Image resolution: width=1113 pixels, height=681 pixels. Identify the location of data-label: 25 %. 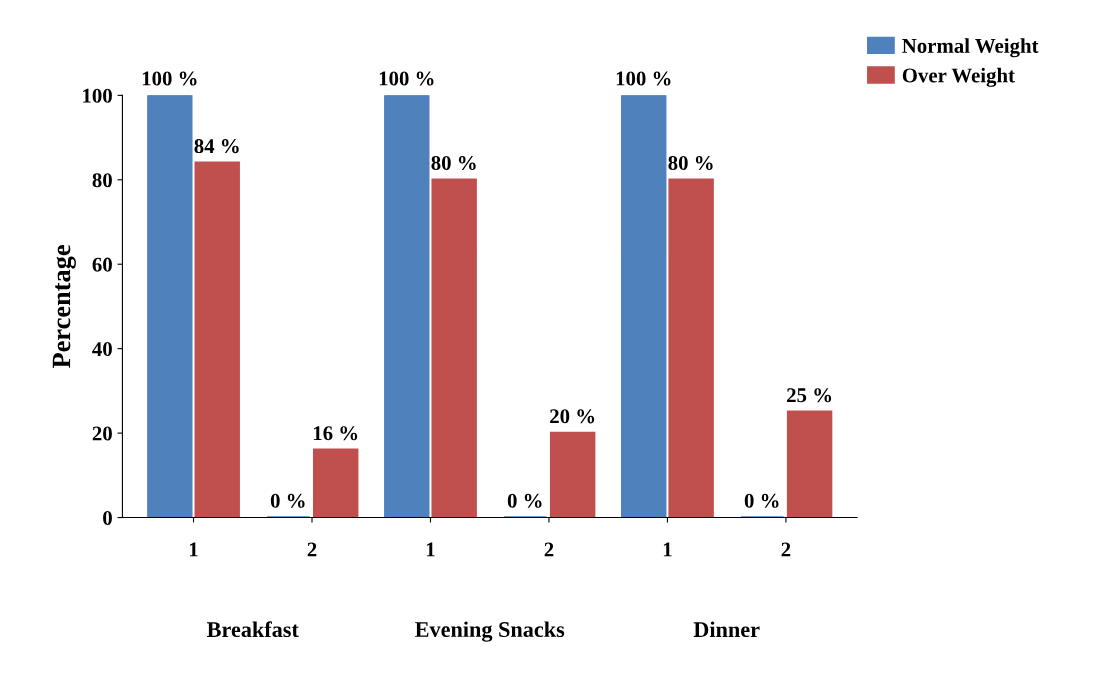
(809, 395).